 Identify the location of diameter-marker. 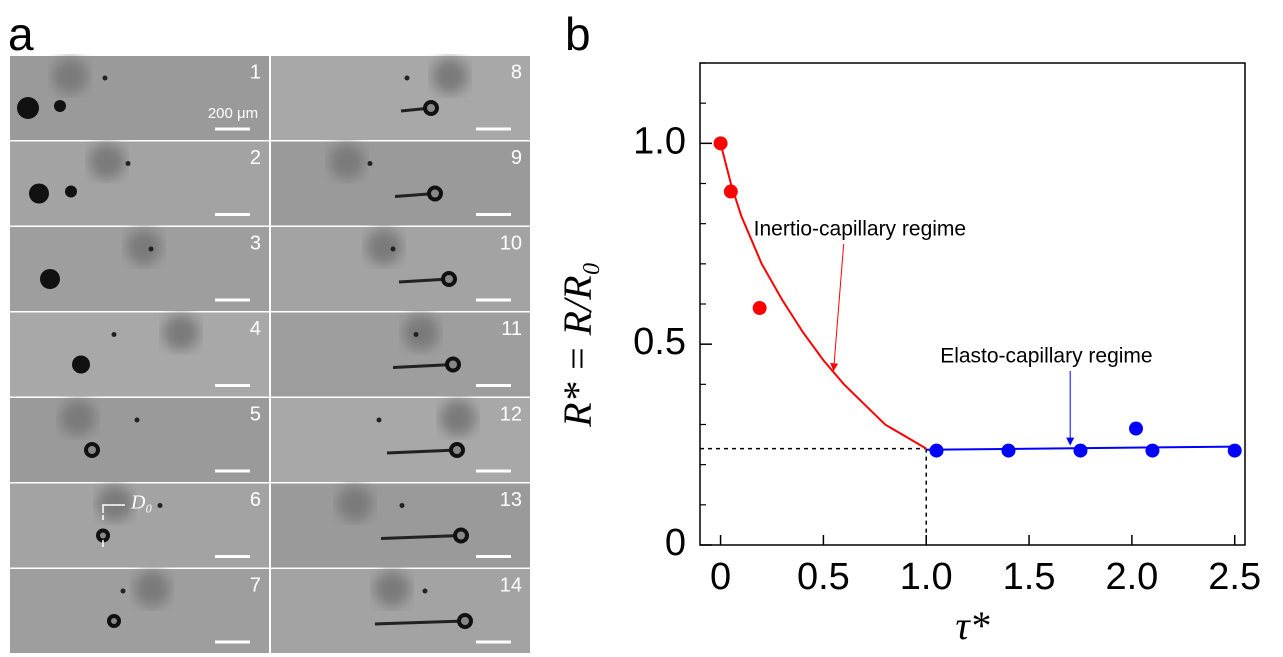
(113, 525).